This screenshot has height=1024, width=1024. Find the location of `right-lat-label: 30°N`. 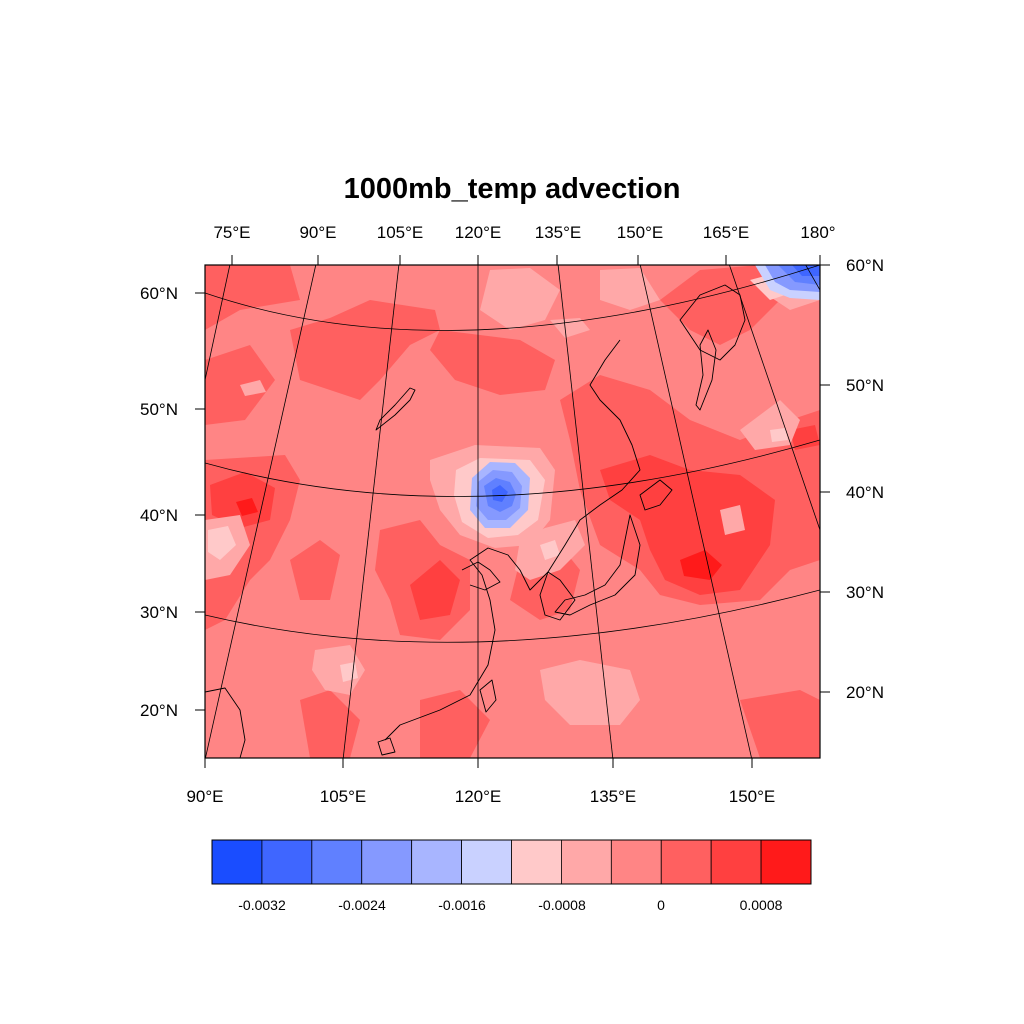

right-lat-label: 30°N is located at coordinates (865, 592).